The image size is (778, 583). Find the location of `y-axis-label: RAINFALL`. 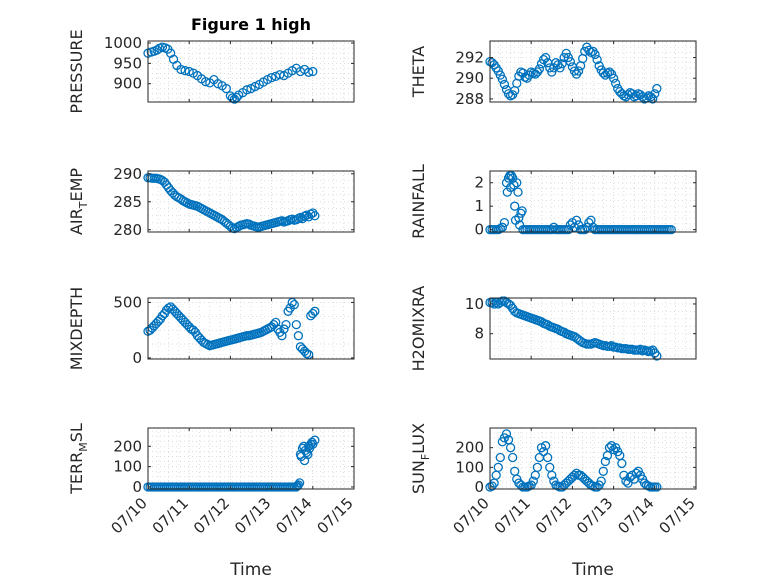

y-axis-label: RAINFALL is located at coordinates (418, 201).